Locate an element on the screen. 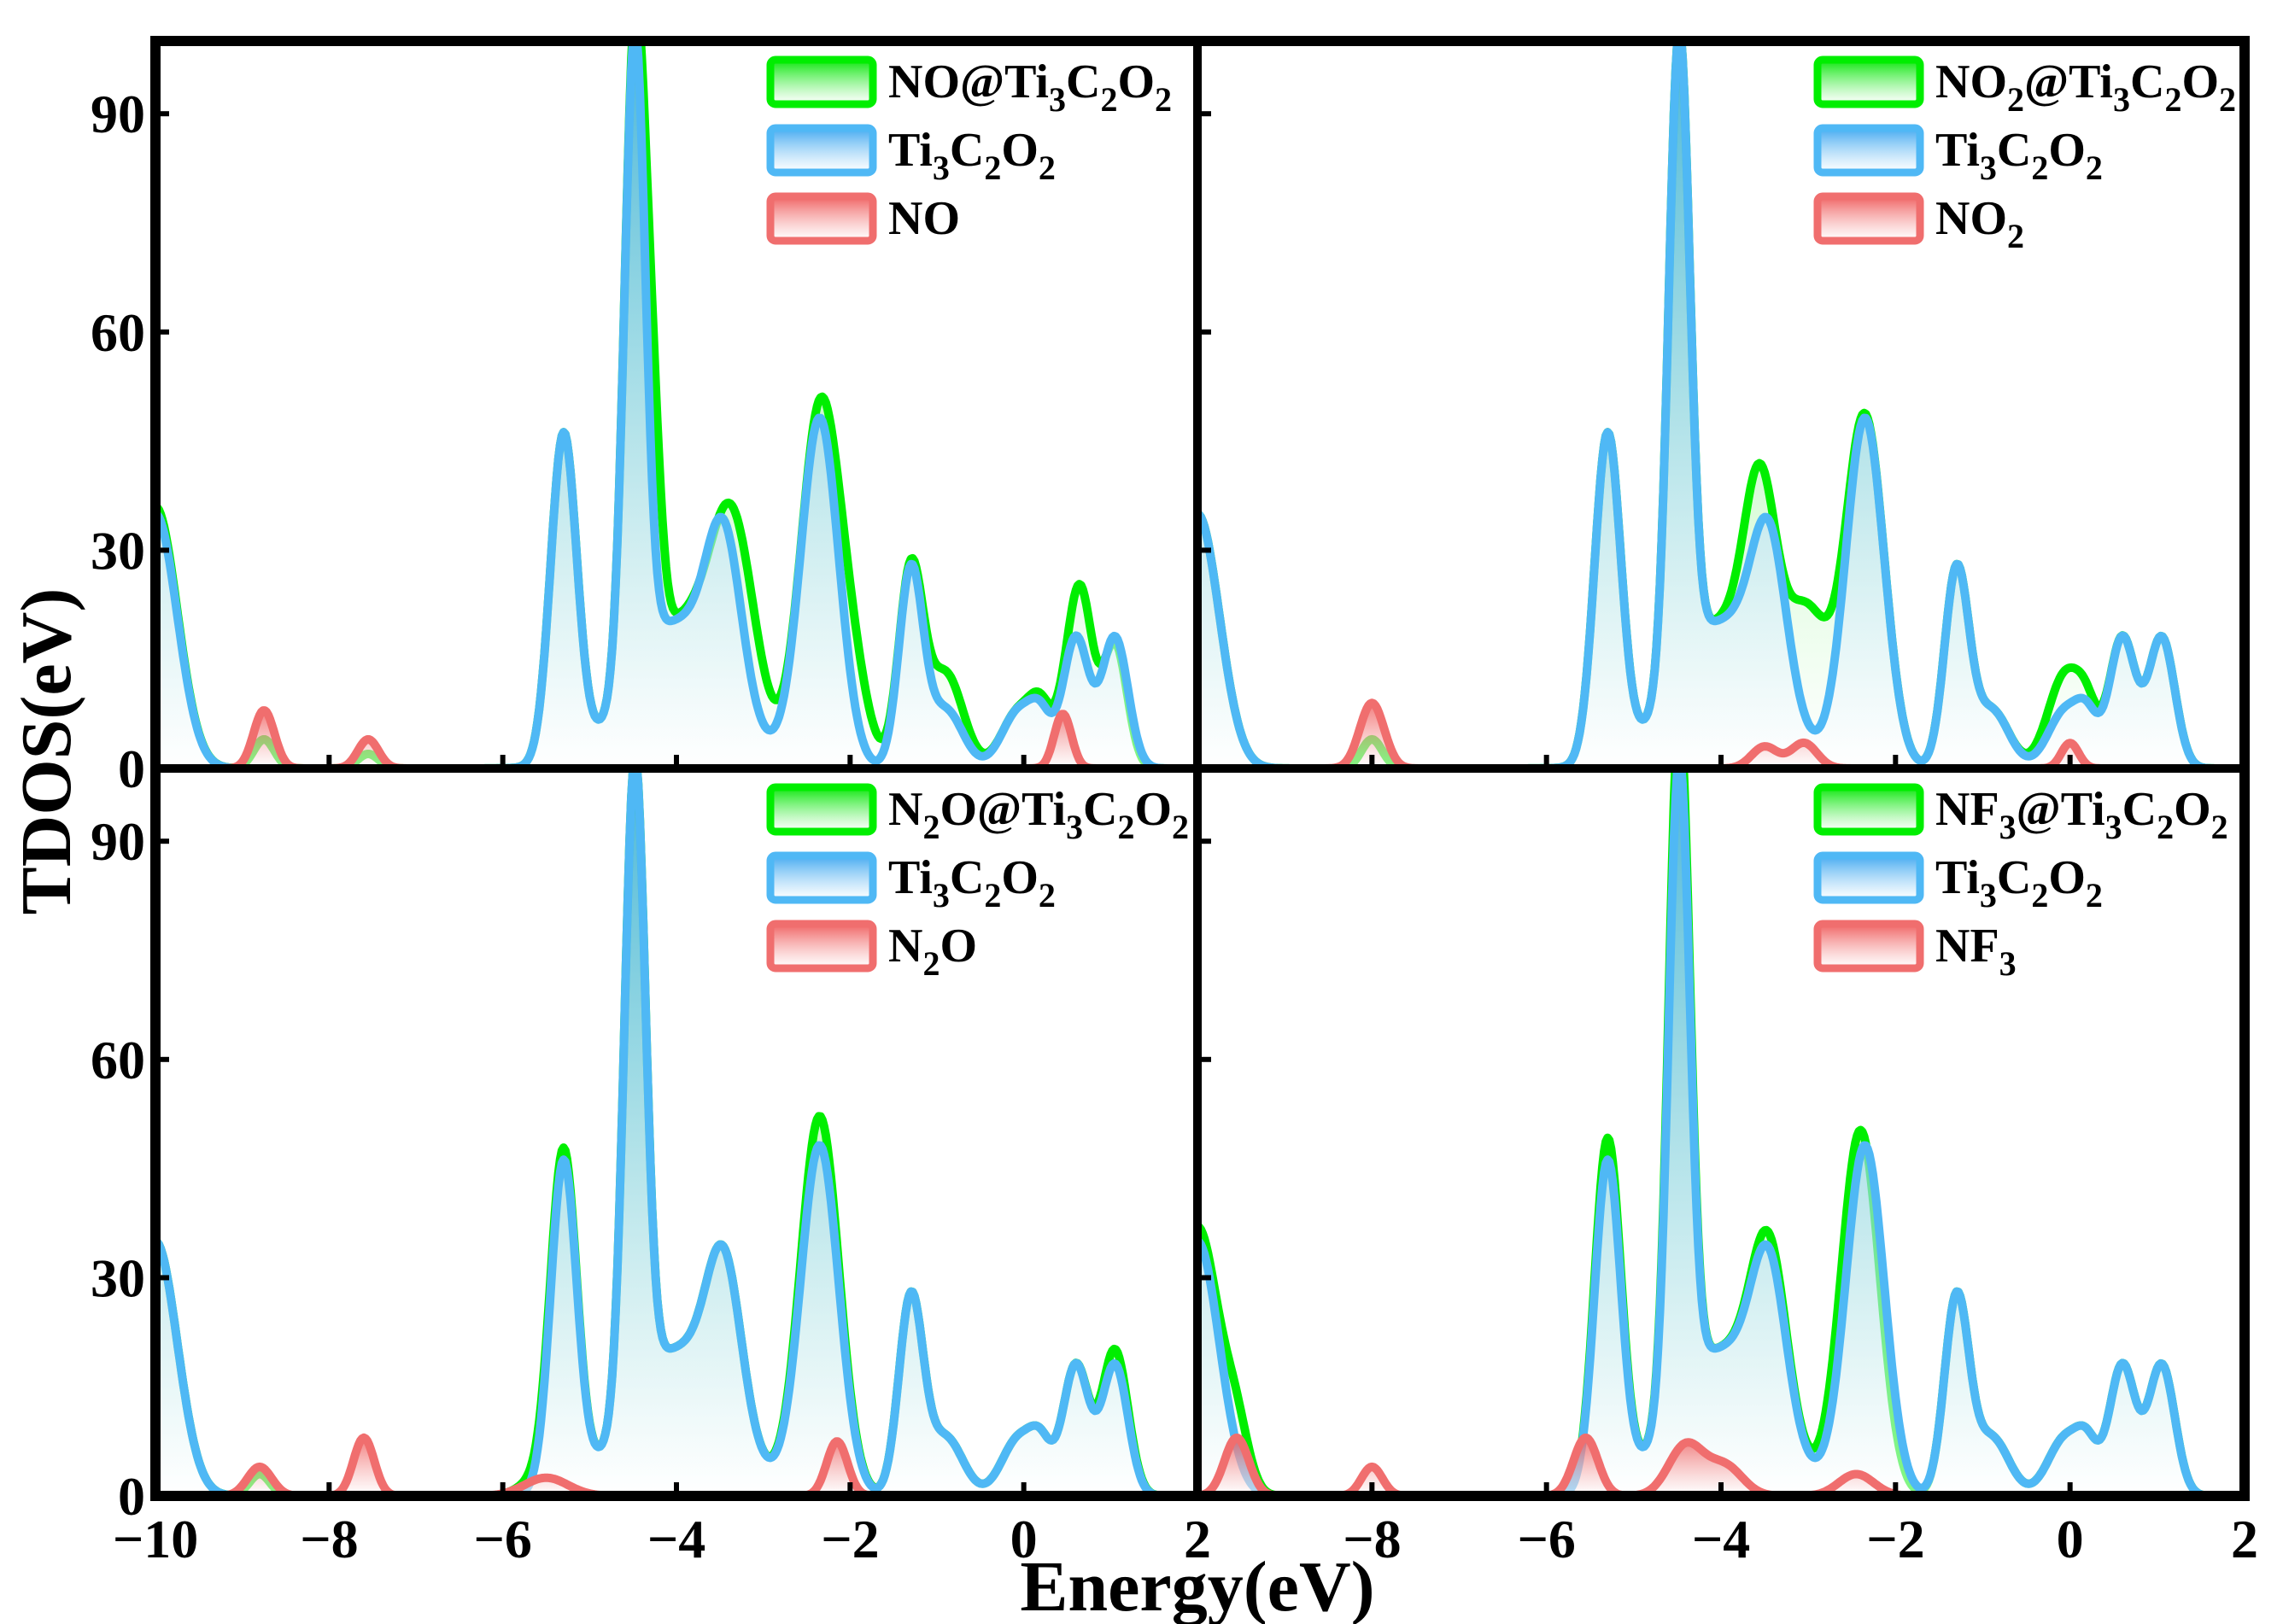 The image size is (2283, 1624). legend-entry-composite: N2O@Ti3C2O2​ is located at coordinates (977, 815).